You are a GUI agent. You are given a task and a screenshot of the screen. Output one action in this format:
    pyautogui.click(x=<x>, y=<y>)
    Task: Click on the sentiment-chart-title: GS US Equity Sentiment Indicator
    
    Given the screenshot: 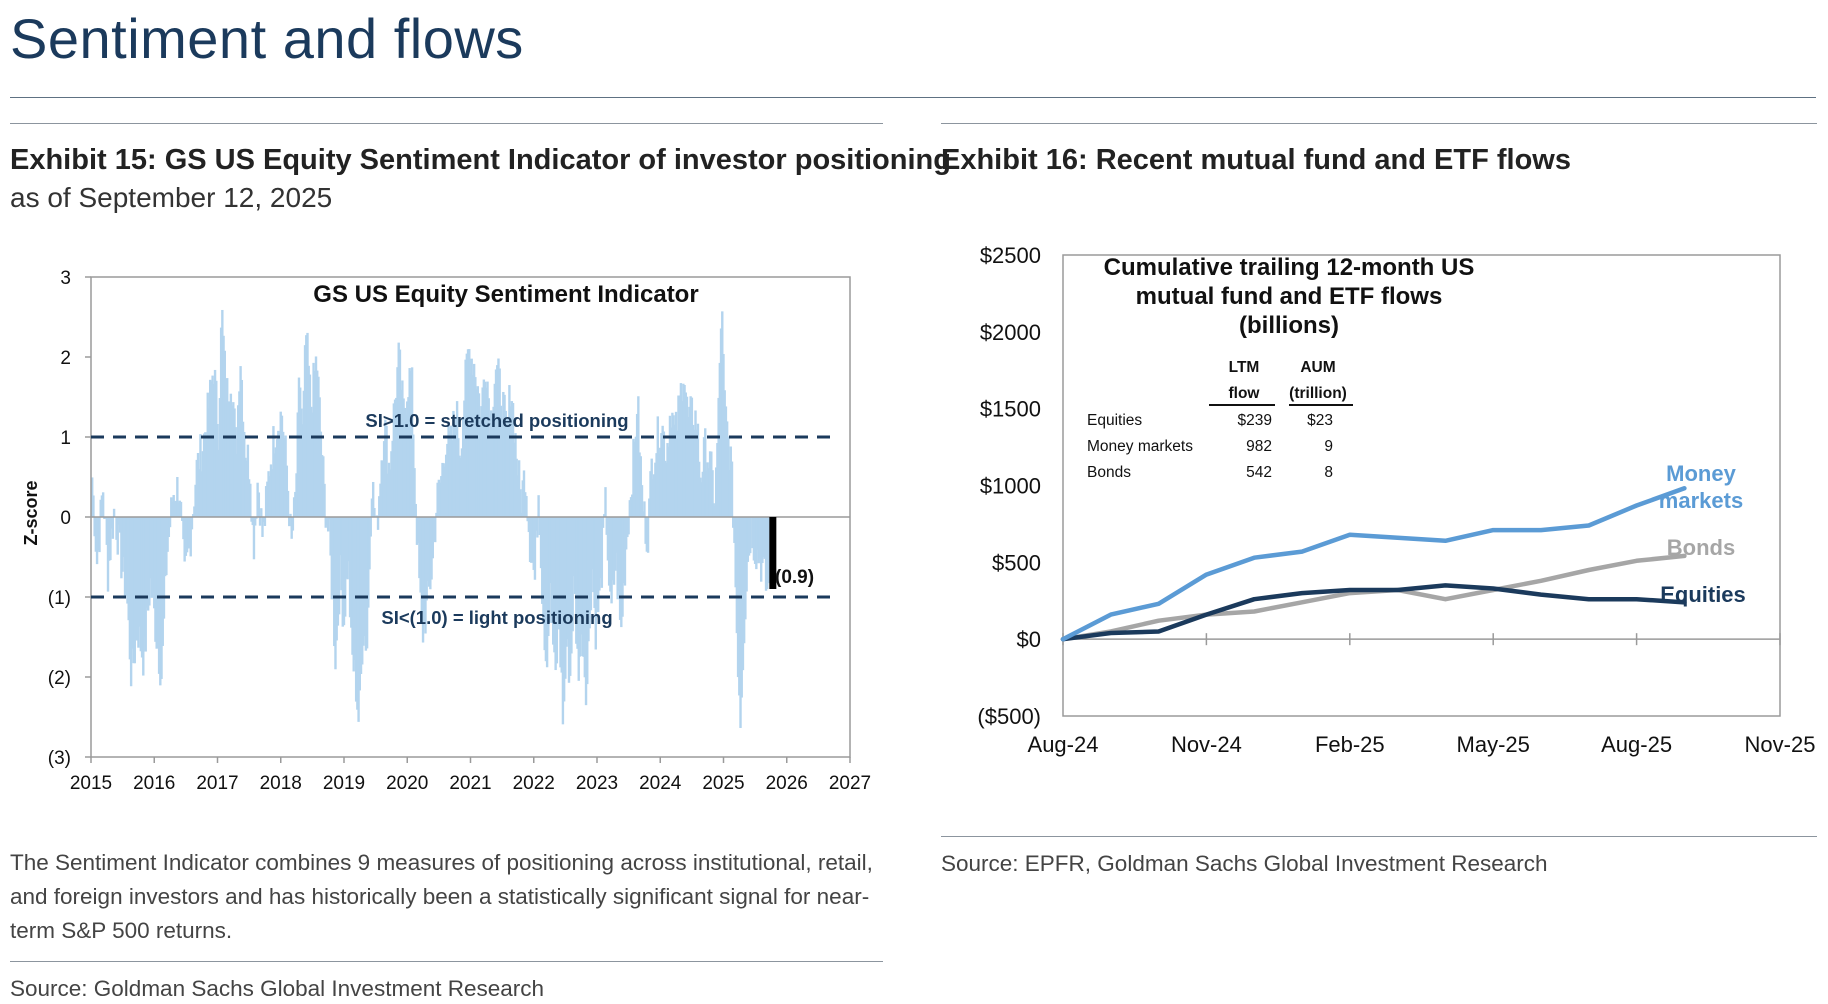 What is the action you would take?
    pyautogui.click(x=505, y=294)
    